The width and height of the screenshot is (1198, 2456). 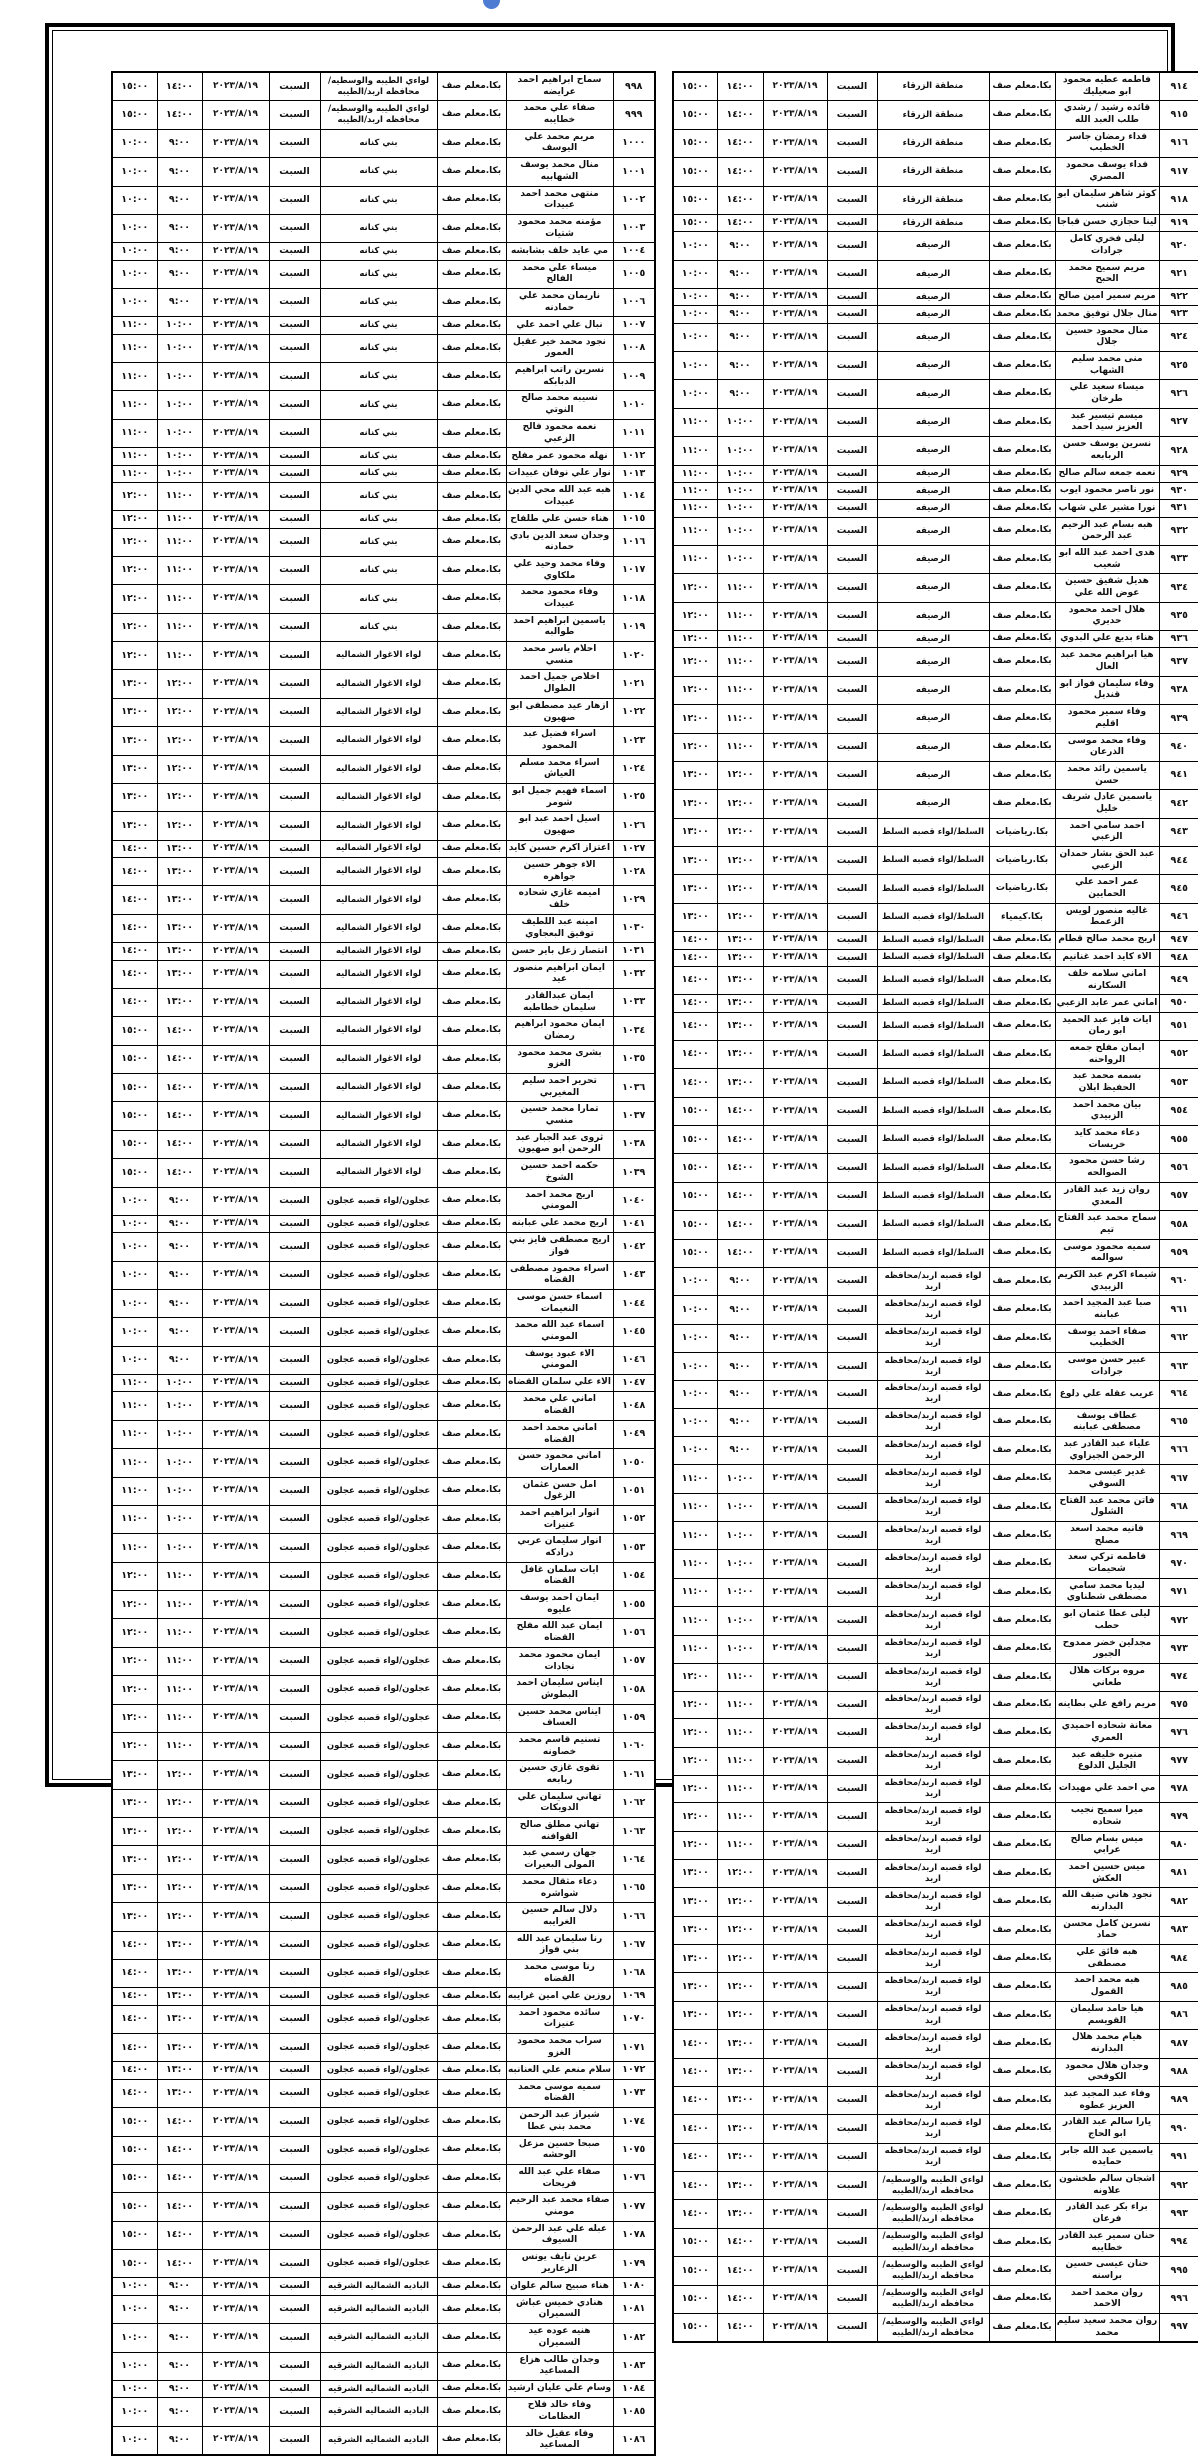 I want to click on candidate-name-cell: ياسمين عبد الله جابر حمايده, so click(x=1107, y=2157).